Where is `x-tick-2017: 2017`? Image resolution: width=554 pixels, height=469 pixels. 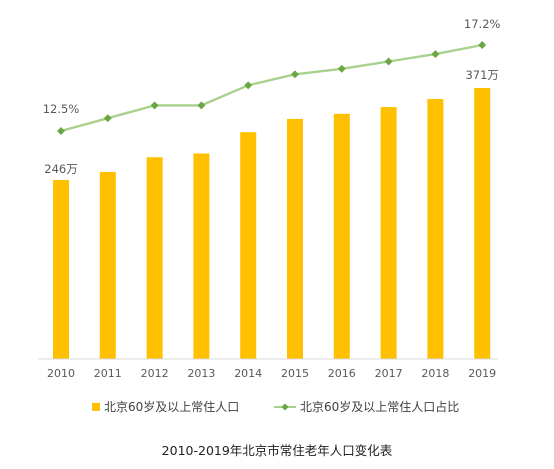
x-tick-2017: 2017 is located at coordinates (389, 373).